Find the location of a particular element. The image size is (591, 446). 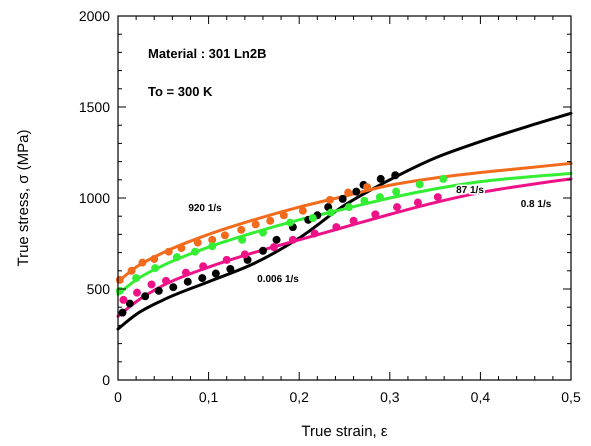

y-axis-title: True stress, σ (MPa) is located at coordinates (23, 198).